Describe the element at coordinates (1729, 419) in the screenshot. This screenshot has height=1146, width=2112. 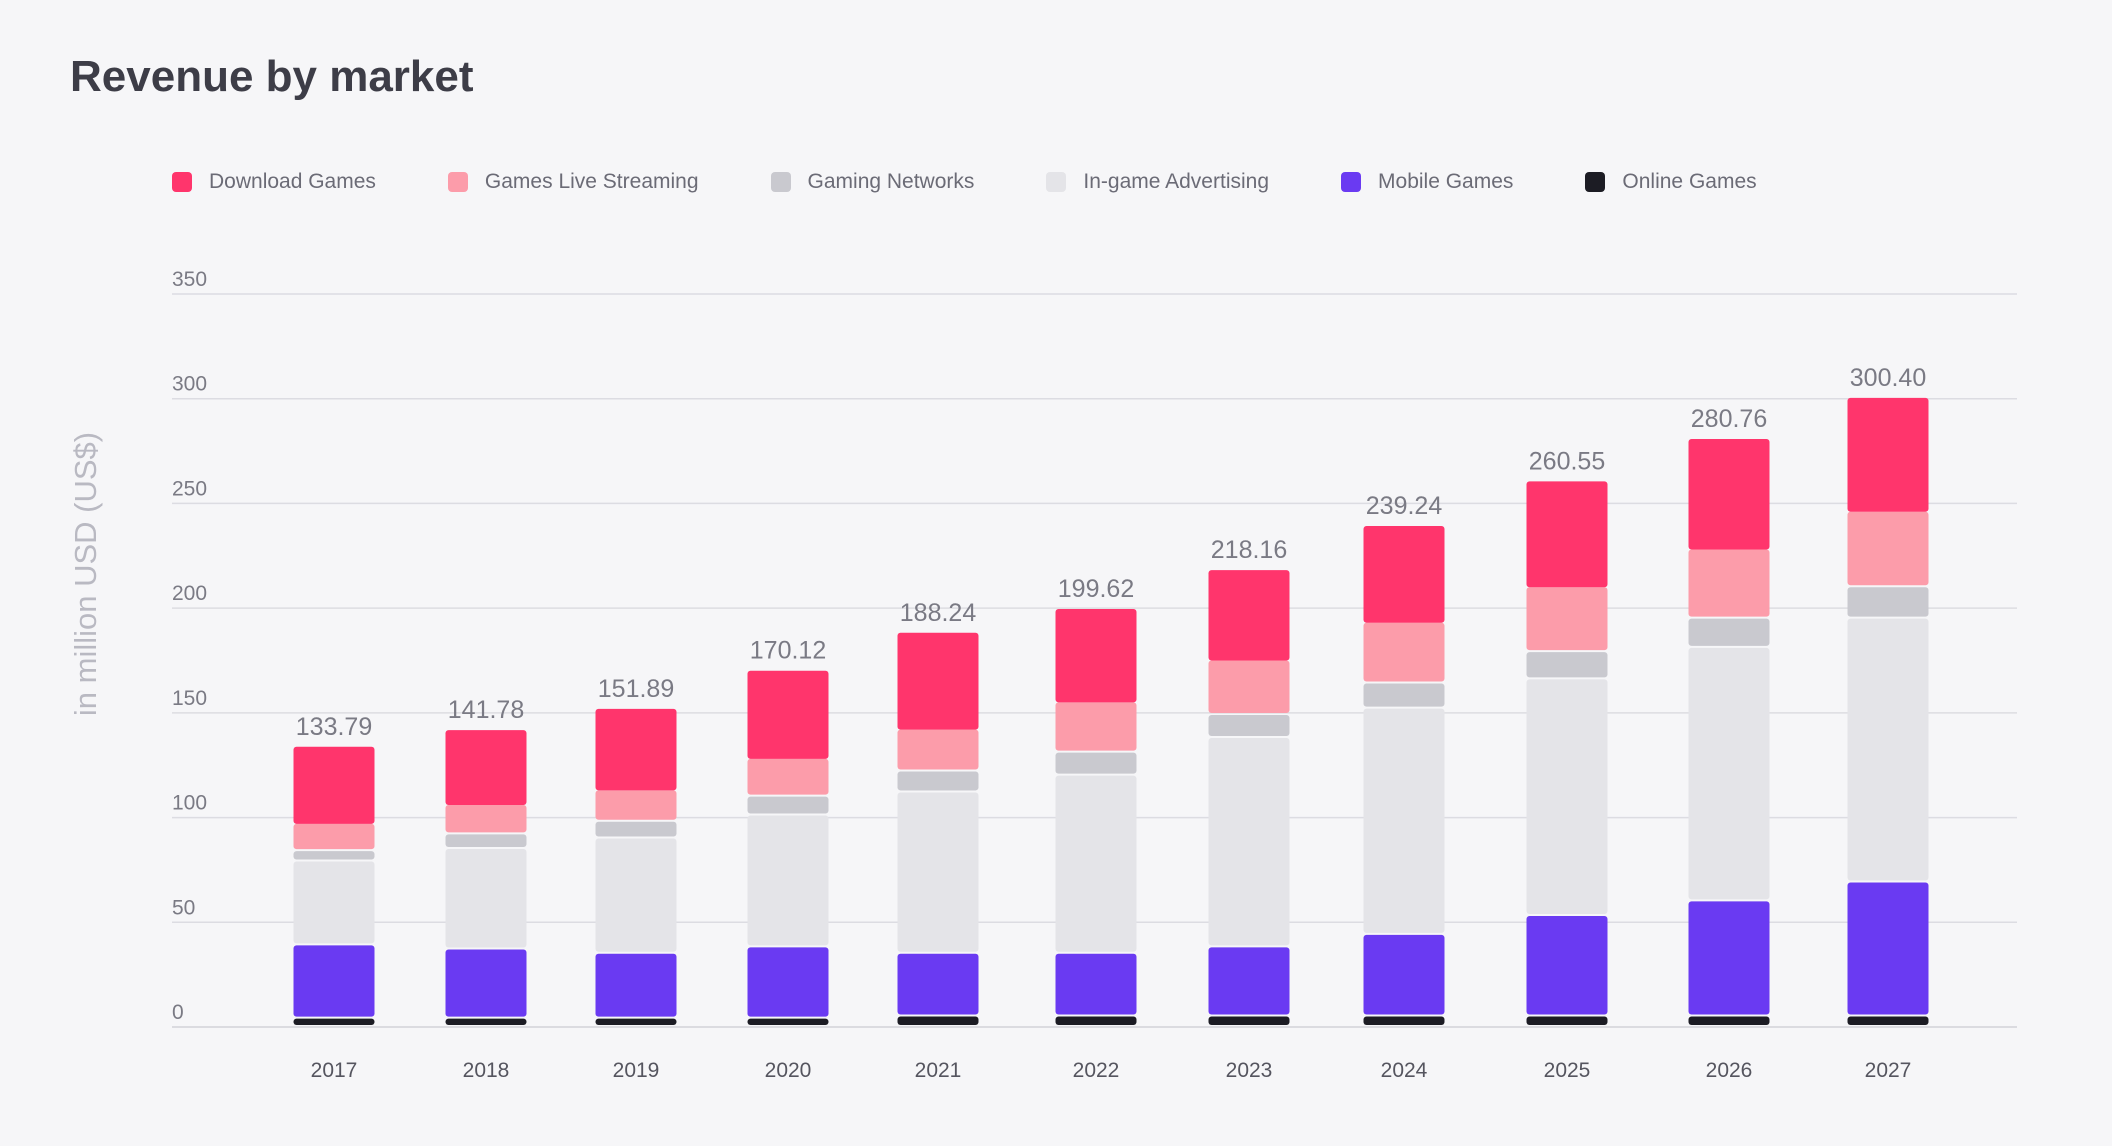
I see `total-label: 280.76` at that location.